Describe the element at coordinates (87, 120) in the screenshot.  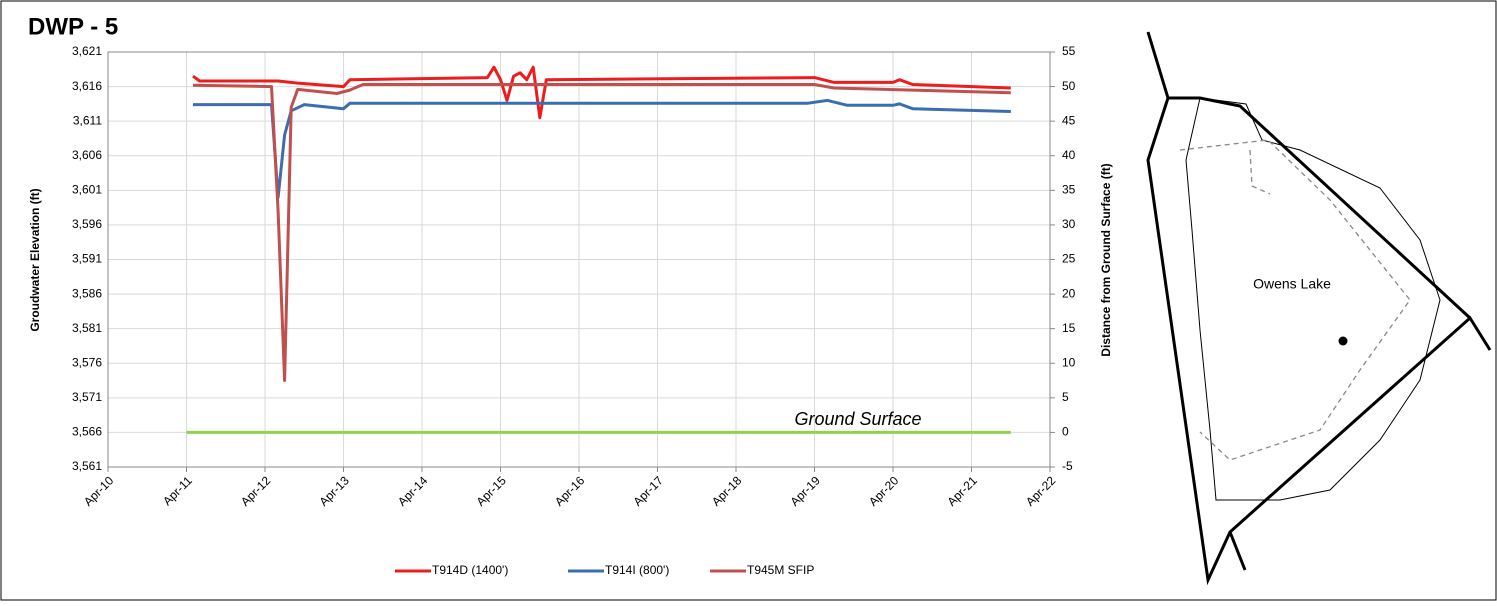
I see `y-tick-label: 3,611` at that location.